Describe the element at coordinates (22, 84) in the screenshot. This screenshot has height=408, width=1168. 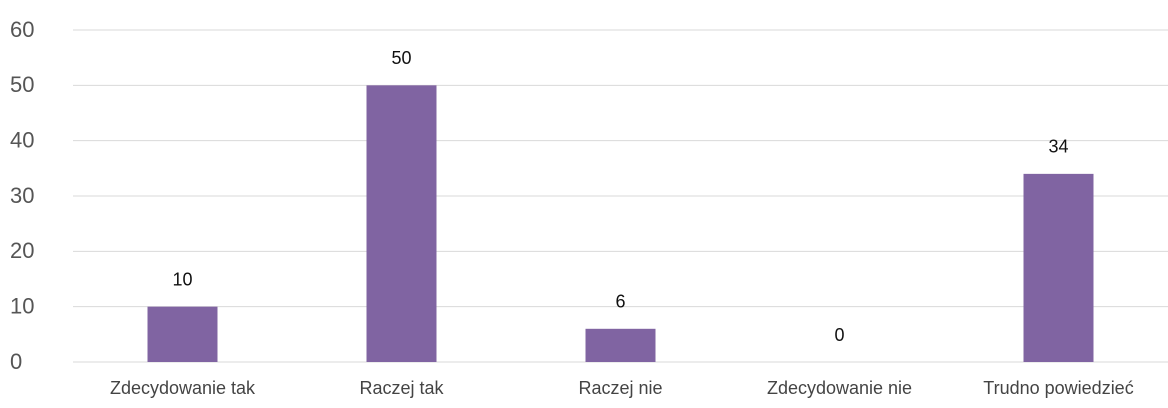
I see `y-tick-label: 50` at that location.